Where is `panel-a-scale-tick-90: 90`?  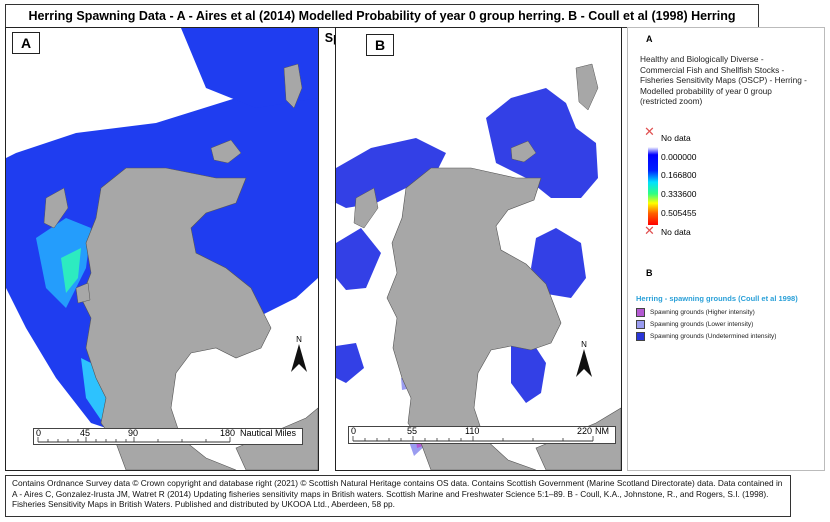 panel-a-scale-tick-90: 90 is located at coordinates (133, 433).